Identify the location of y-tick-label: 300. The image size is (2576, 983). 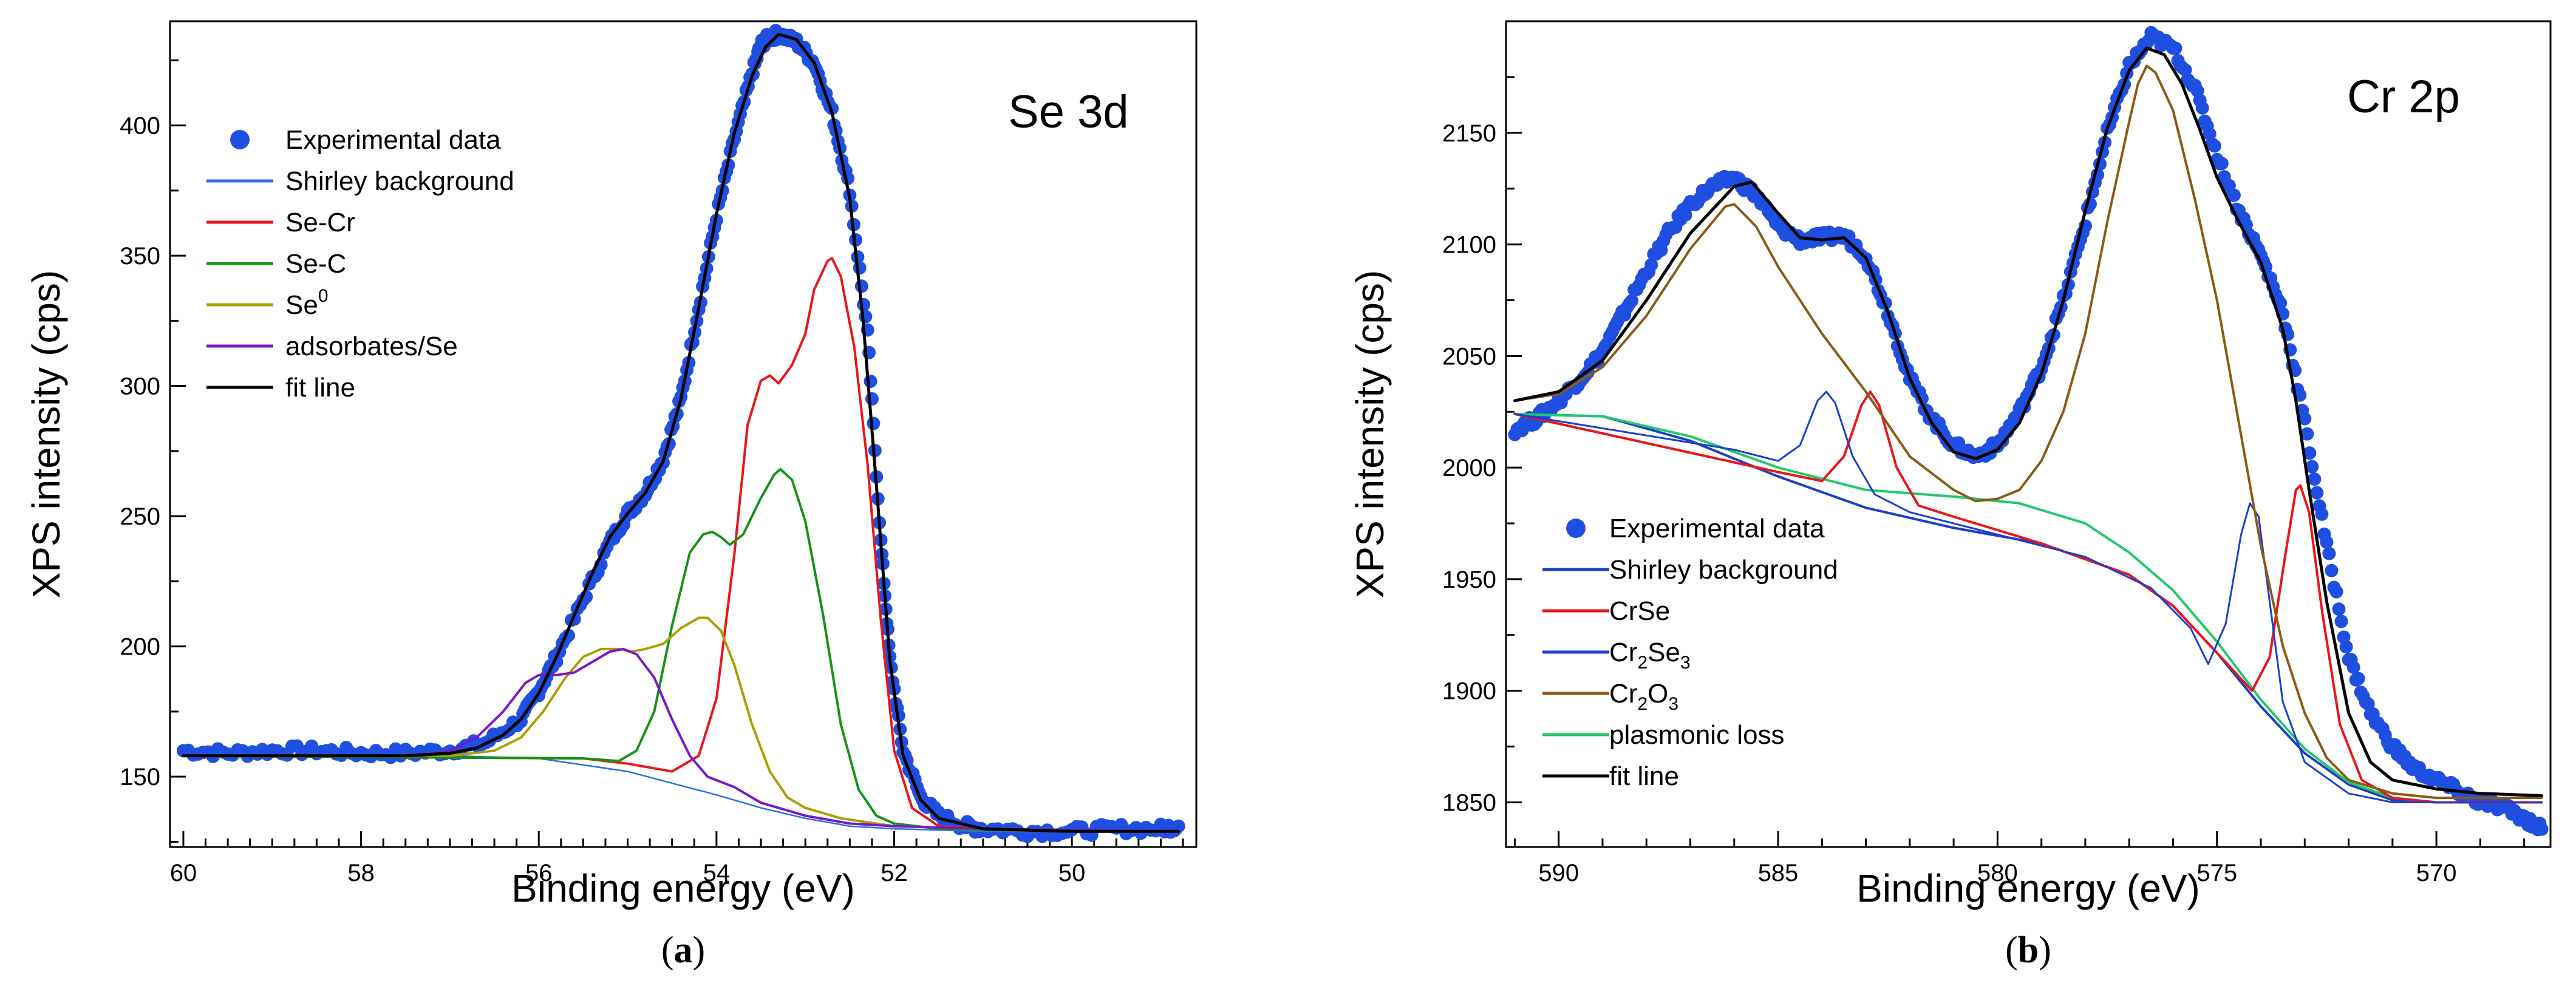
(140, 387).